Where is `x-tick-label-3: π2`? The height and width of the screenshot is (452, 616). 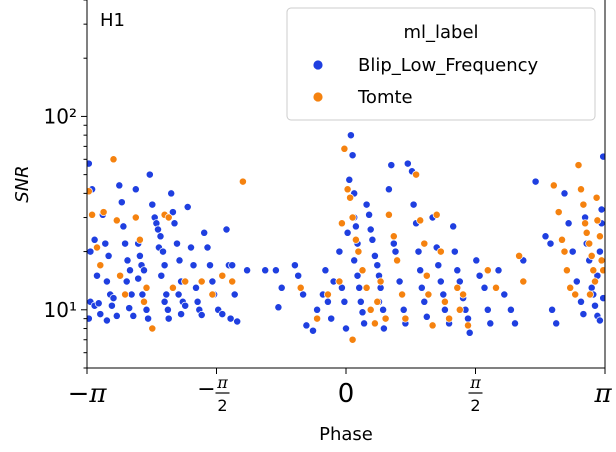 x-tick-label-3: π2 is located at coordinates (475, 394).